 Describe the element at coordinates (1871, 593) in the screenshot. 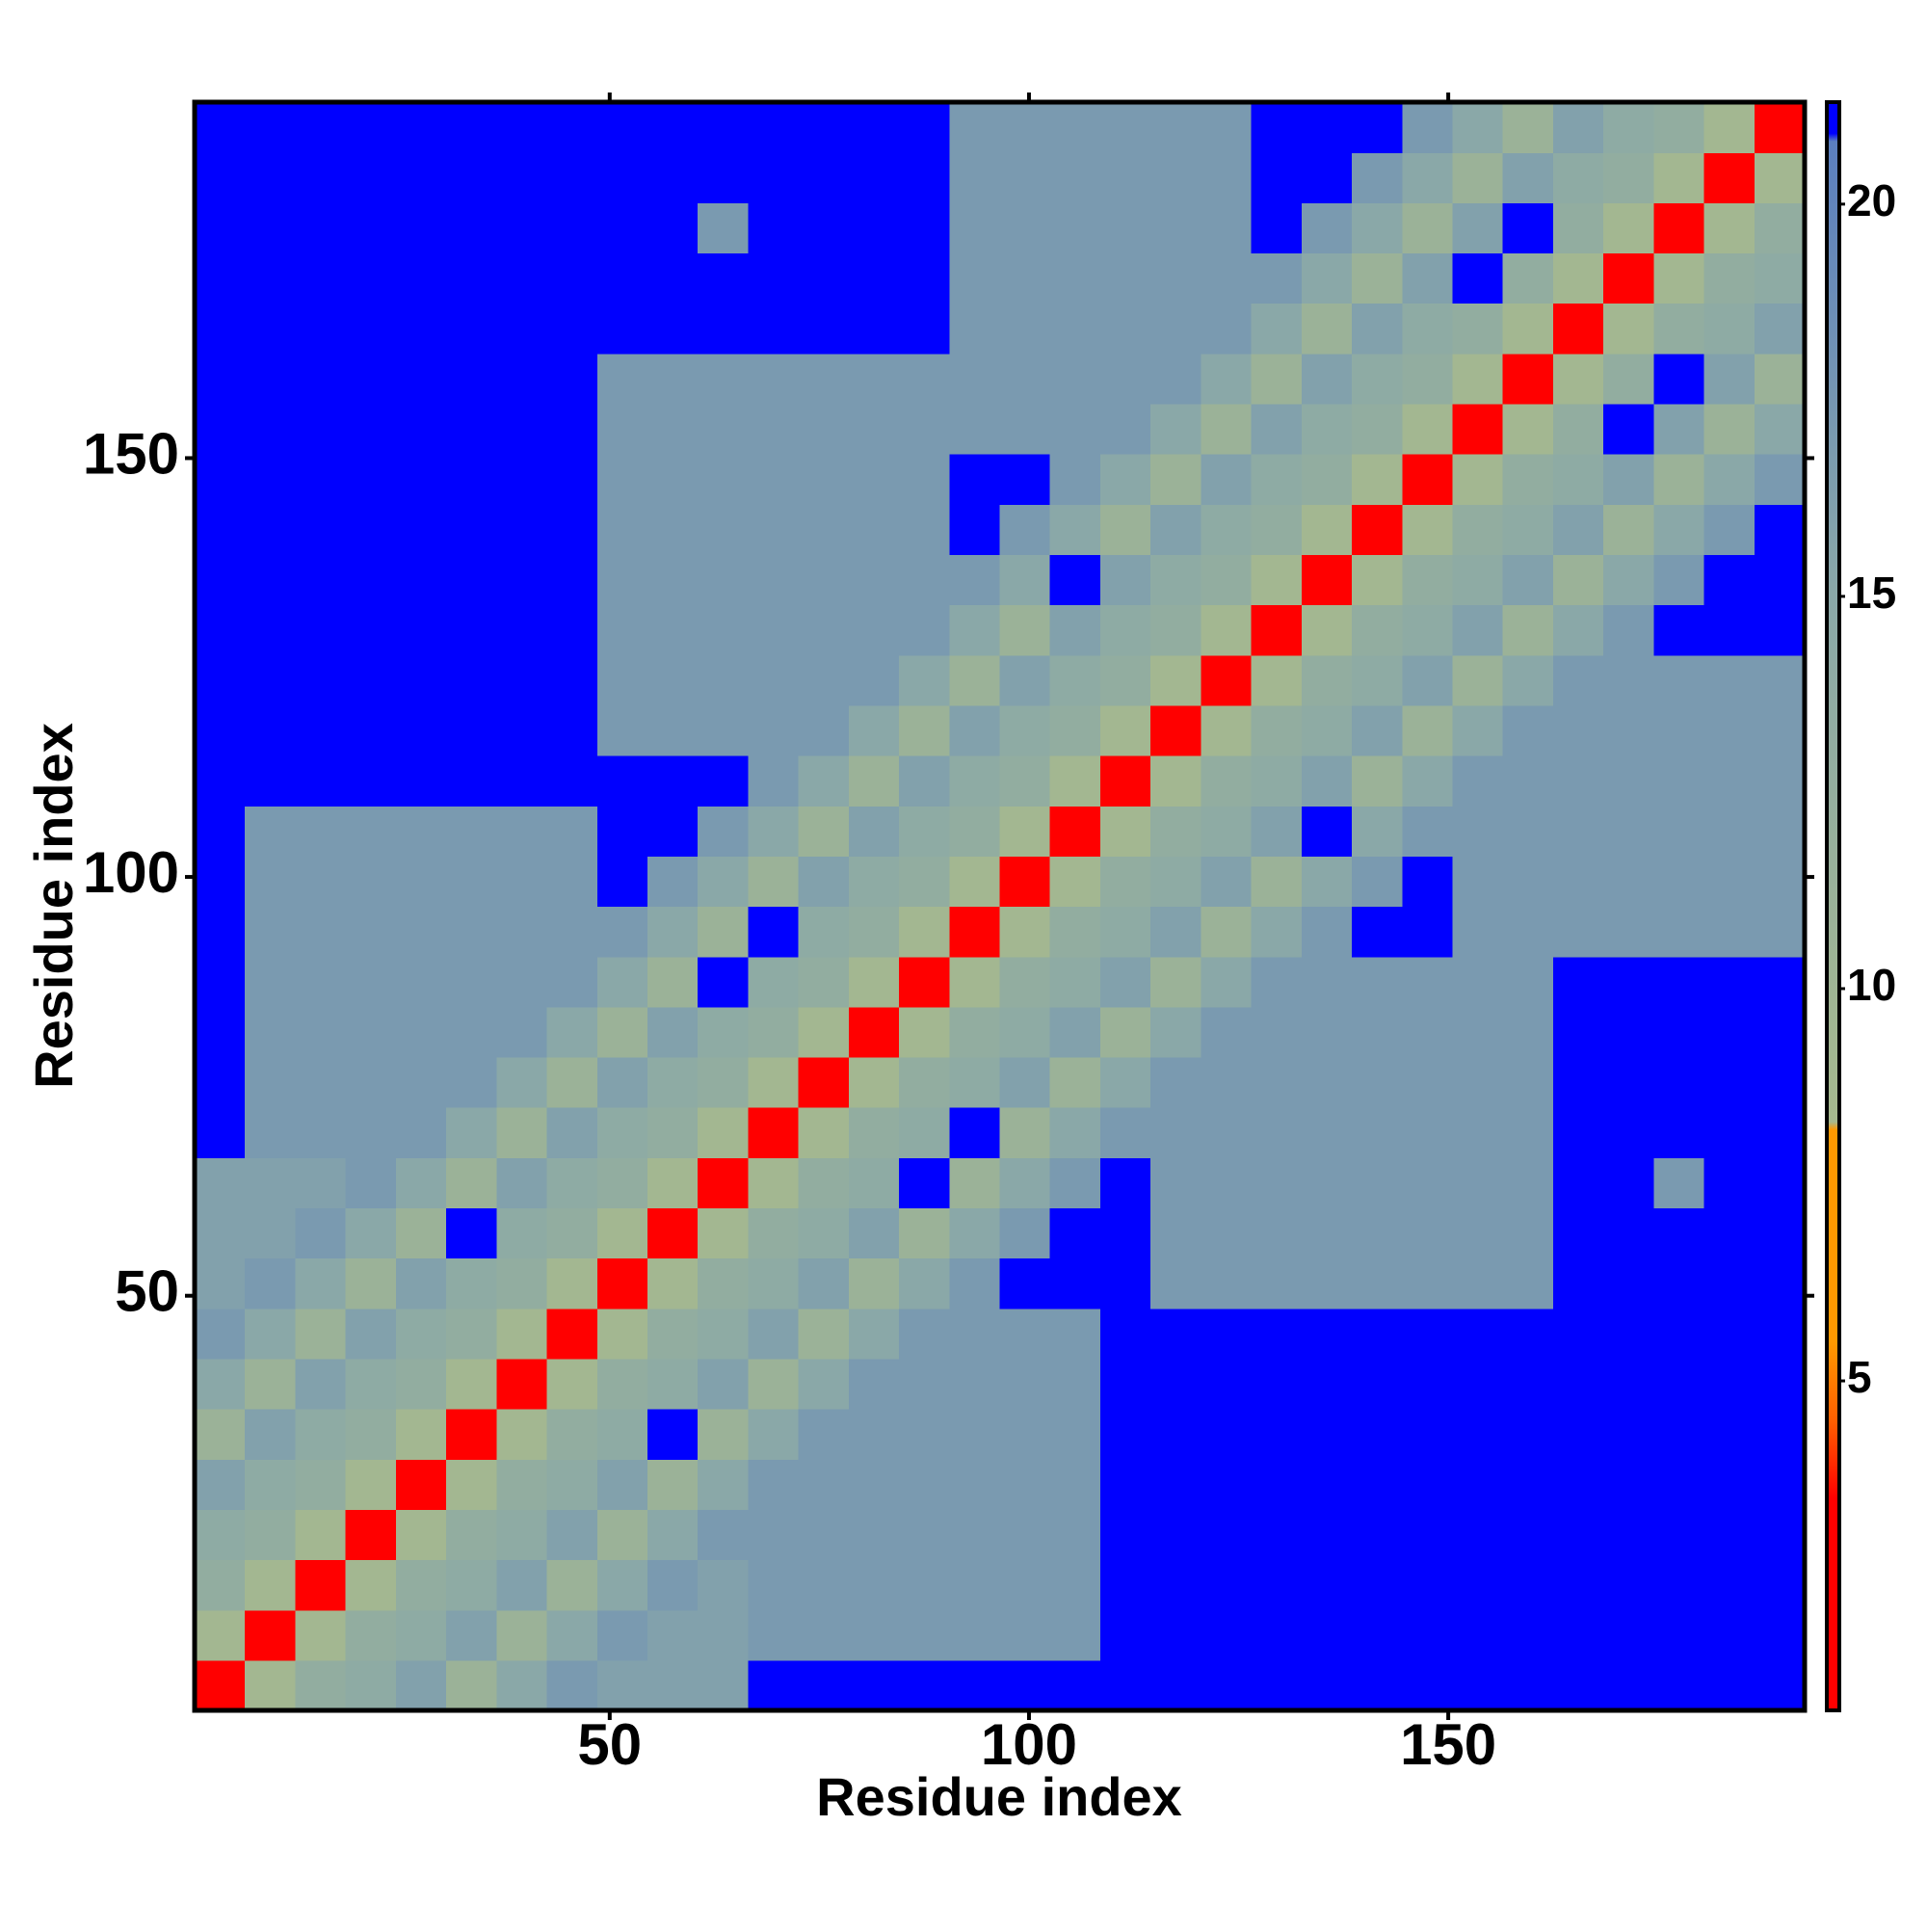

I see `colorbar-tick-label: 15` at that location.